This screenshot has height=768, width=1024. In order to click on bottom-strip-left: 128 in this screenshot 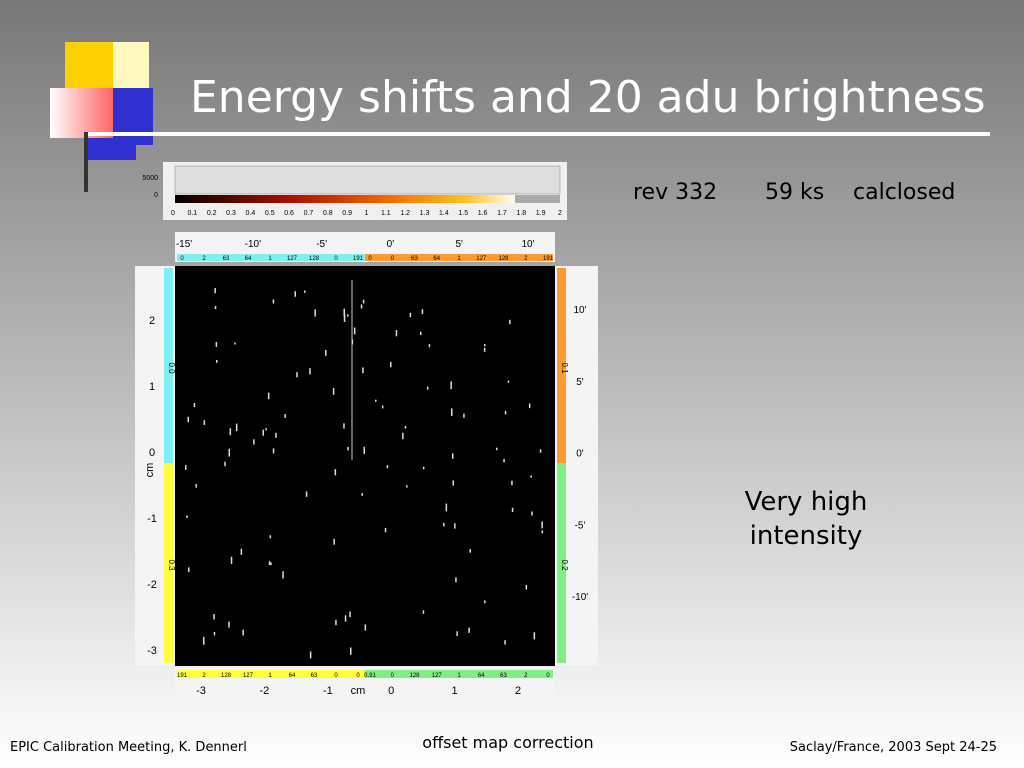, I will do `click(226, 676)`.